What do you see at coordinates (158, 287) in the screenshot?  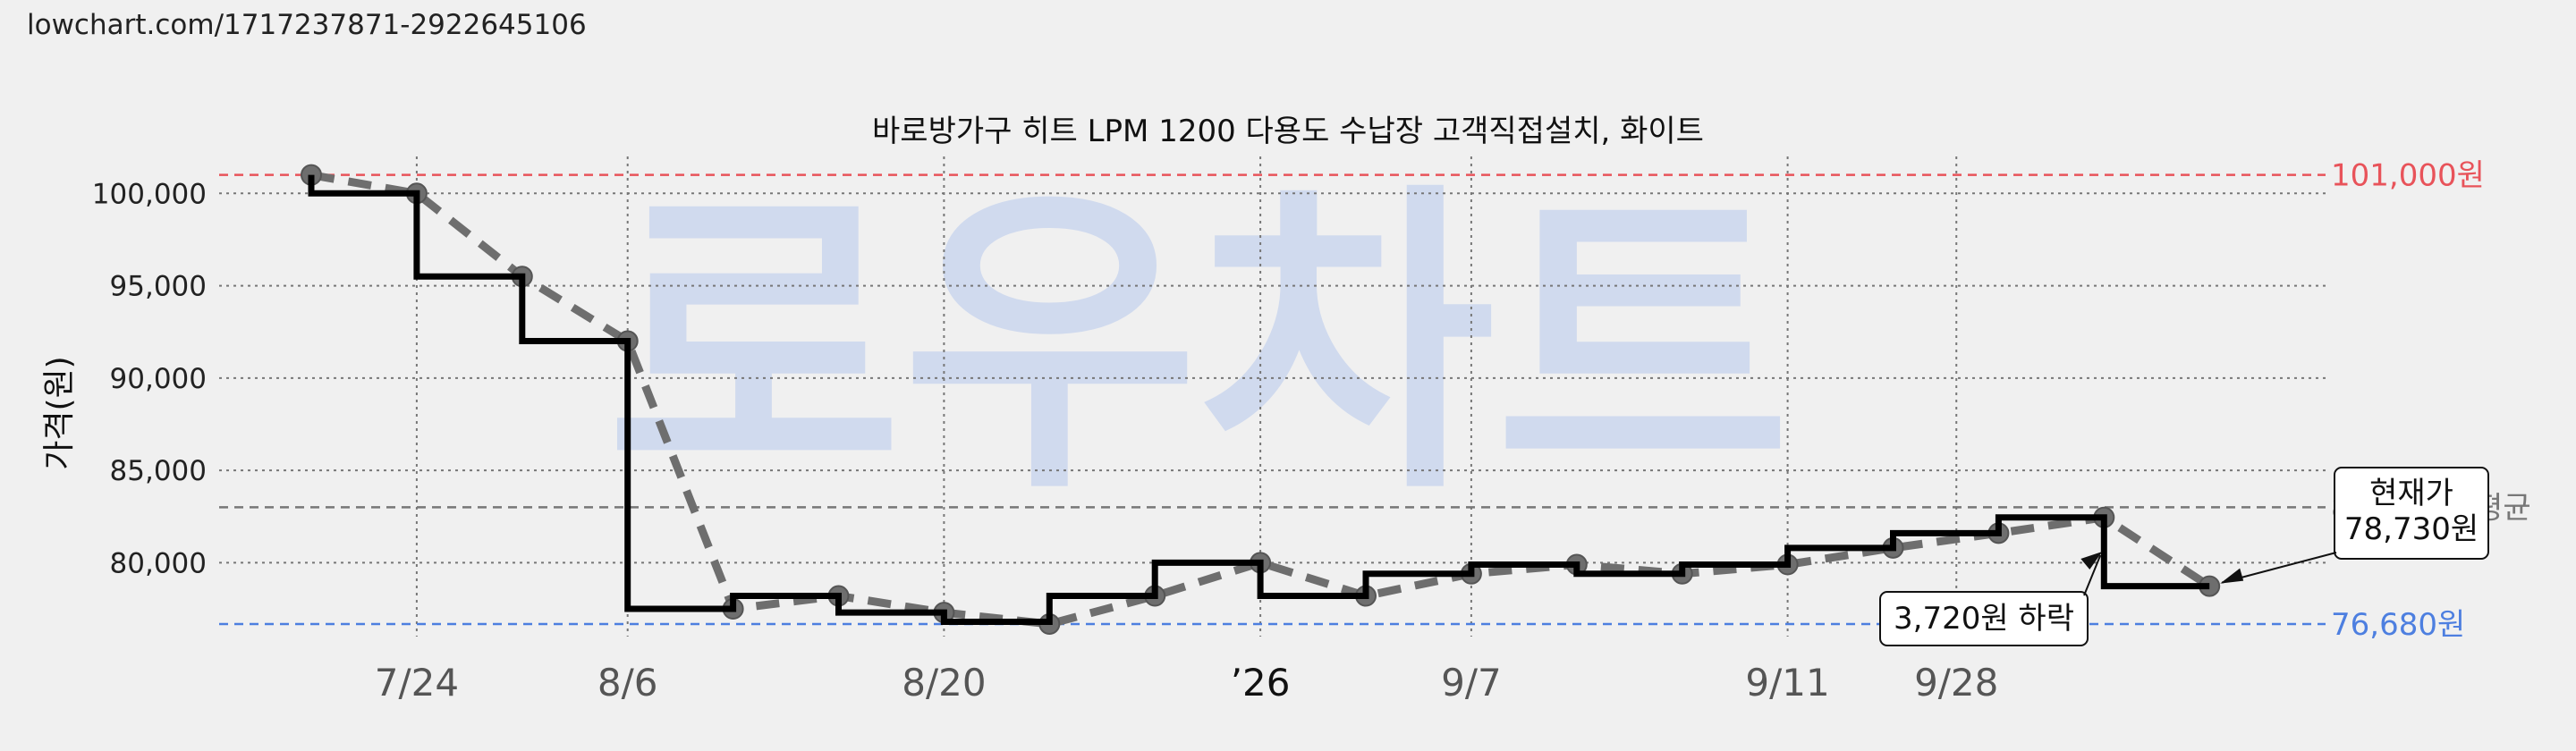 I see `y-tick-label: 95,000` at bounding box center [158, 287].